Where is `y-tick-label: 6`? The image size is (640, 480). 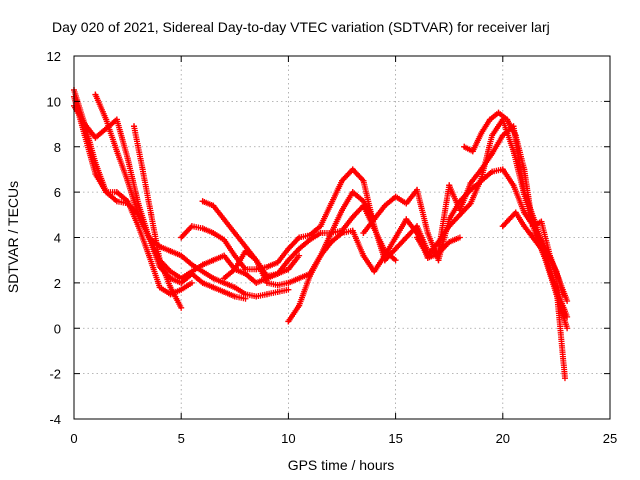 y-tick-label: 6 is located at coordinates (57, 192).